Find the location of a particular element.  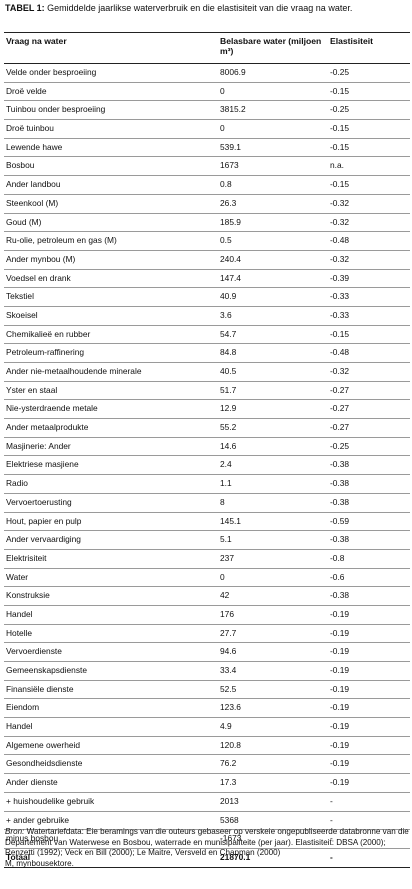

table-row: minus bosbou -1673- is located at coordinates (207, 839).